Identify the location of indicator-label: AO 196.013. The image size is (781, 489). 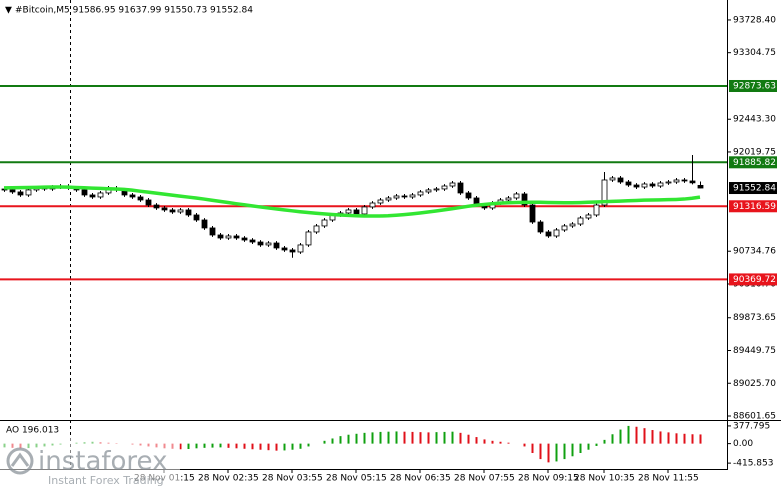
(32, 431).